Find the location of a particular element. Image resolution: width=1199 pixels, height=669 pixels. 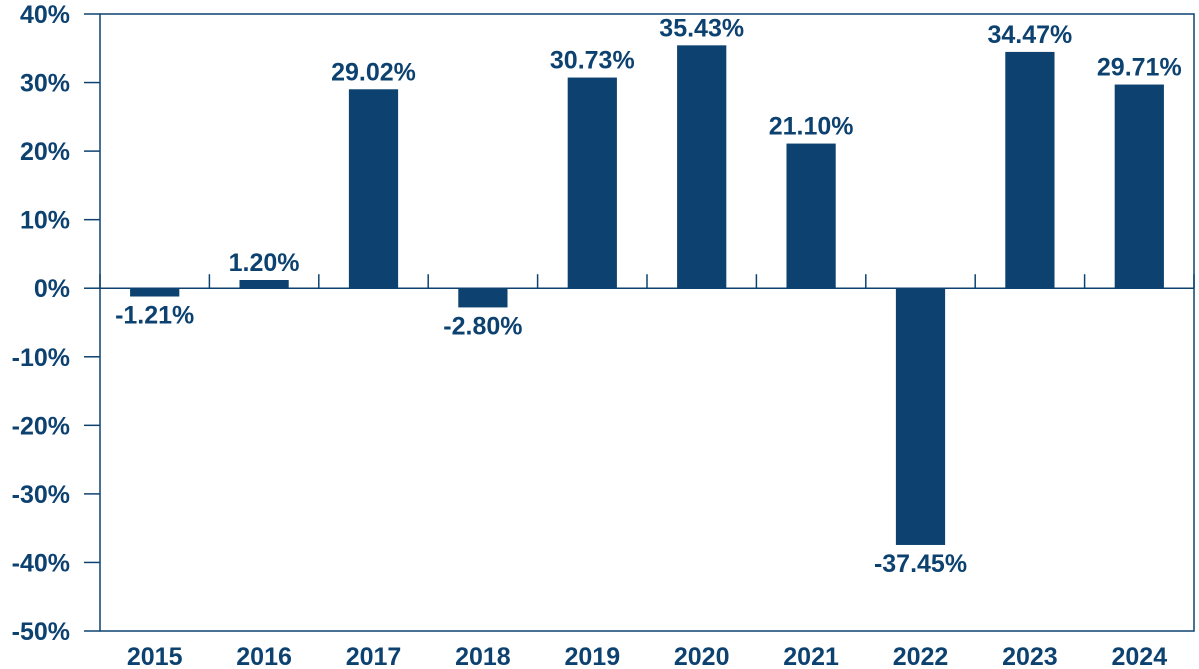

y-tick-label: -20% is located at coordinates (41, 426).